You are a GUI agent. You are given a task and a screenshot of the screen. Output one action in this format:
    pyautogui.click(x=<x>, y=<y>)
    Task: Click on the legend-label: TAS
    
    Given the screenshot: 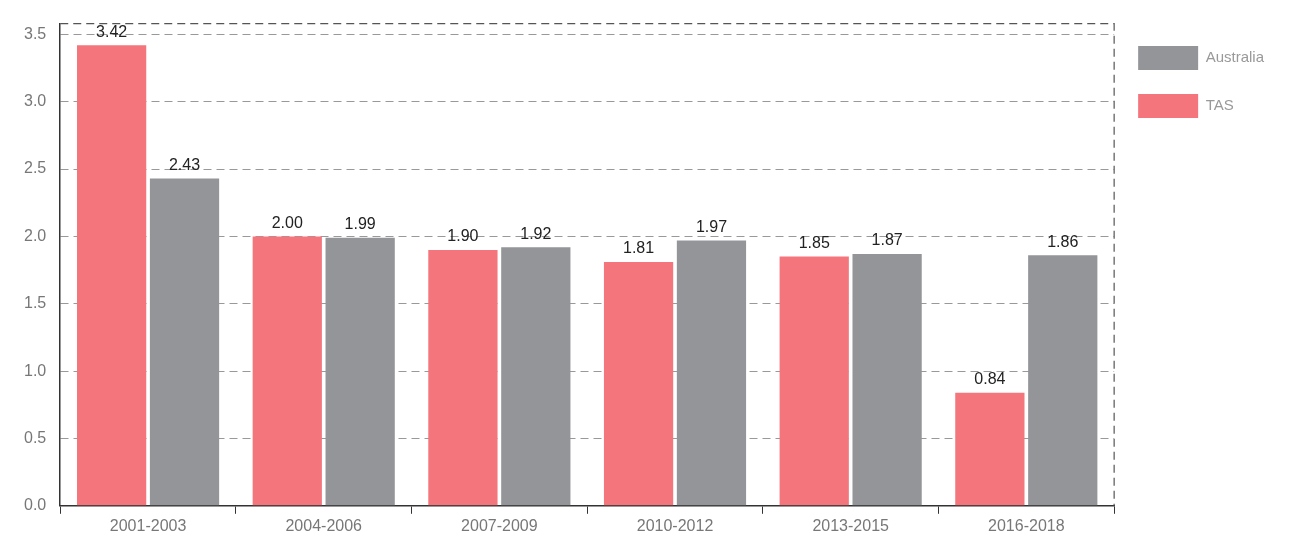 What is the action you would take?
    pyautogui.click(x=1219, y=105)
    